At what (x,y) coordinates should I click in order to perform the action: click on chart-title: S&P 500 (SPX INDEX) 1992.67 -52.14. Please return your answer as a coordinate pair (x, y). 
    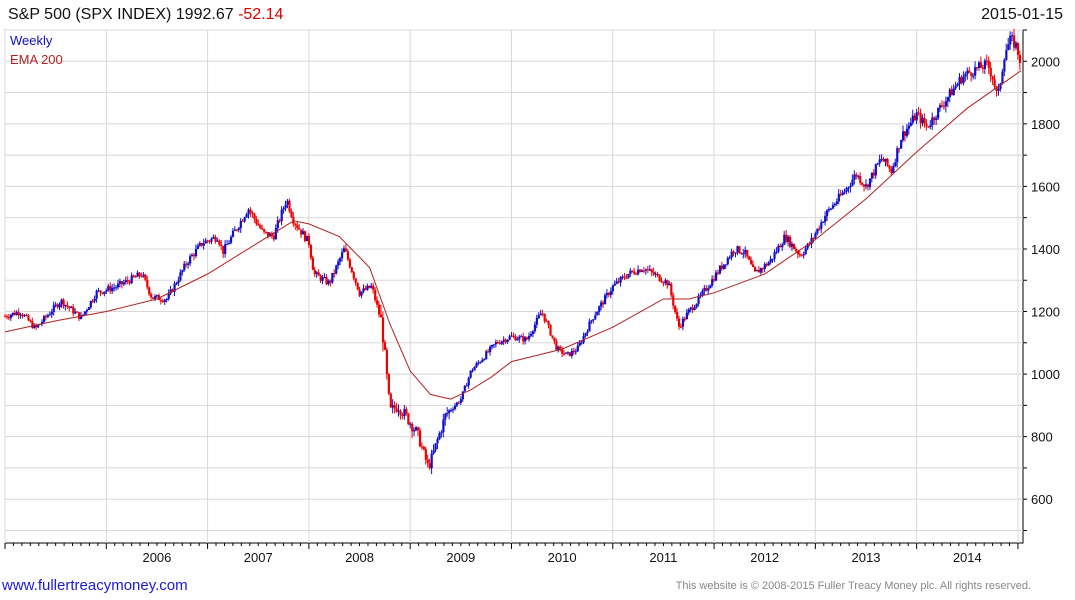
    Looking at the image, I should click on (145, 15).